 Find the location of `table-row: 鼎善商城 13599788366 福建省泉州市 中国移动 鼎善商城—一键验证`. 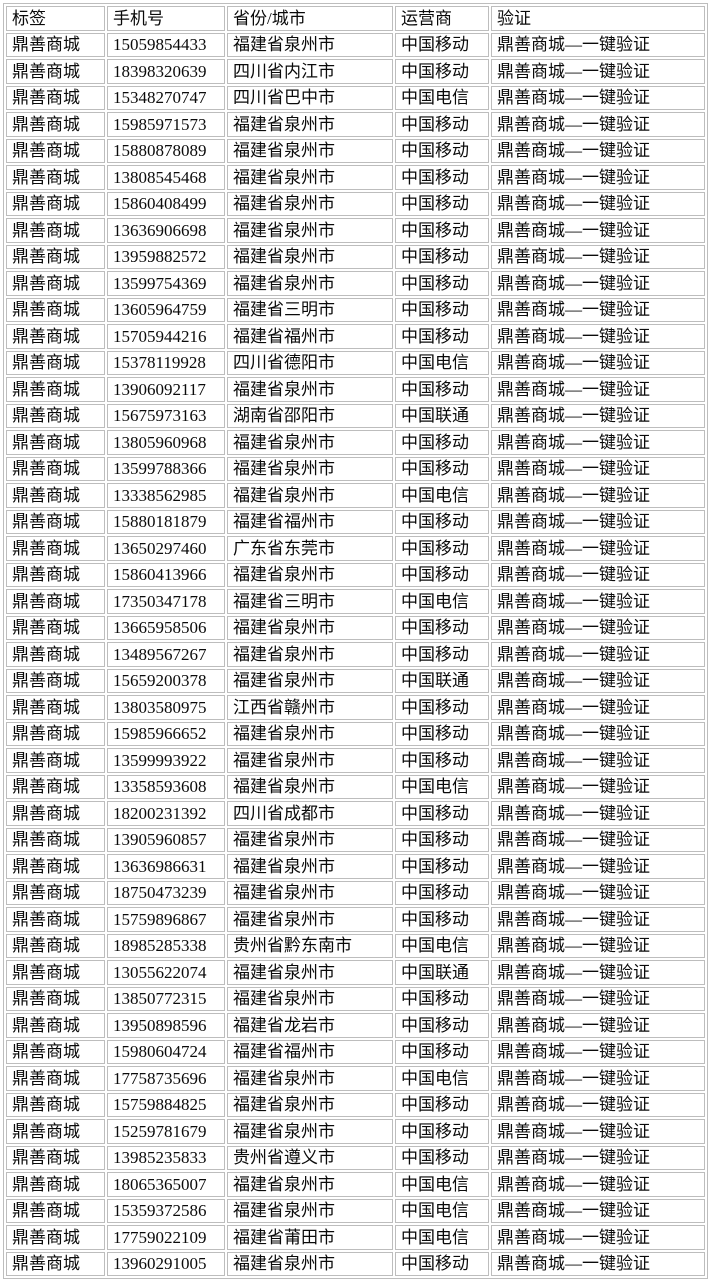

table-row: 鼎善商城 13599788366 福建省泉州市 中国移动 鼎善商城—一键验证 is located at coordinates (355, 468).